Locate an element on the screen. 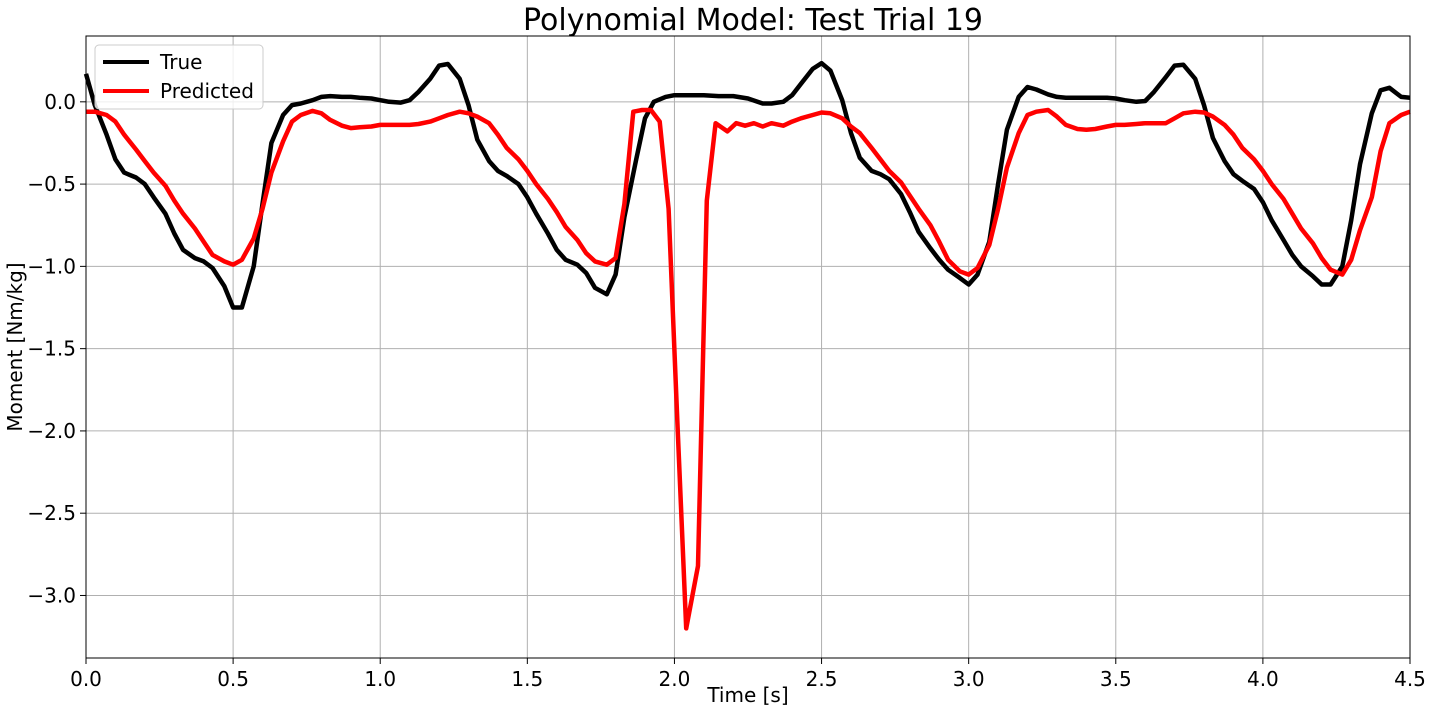 The height and width of the screenshot is (712, 1432). y-tick-label: −1.5 is located at coordinates (51, 349).